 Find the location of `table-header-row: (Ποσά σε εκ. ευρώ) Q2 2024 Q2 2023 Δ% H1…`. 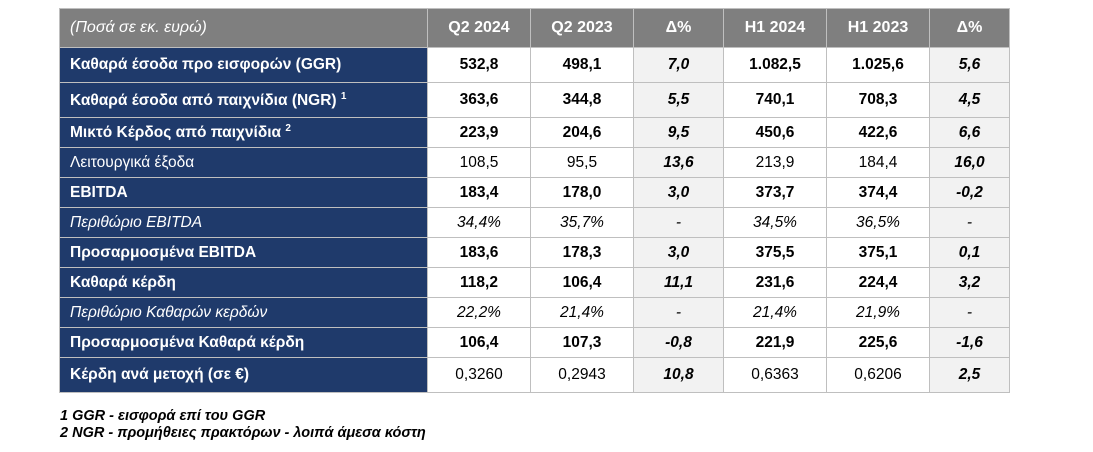

table-header-row: (Ποσά σε εκ. ευρώ) Q2 2024 Q2 2023 Δ% H1… is located at coordinates (534, 28).